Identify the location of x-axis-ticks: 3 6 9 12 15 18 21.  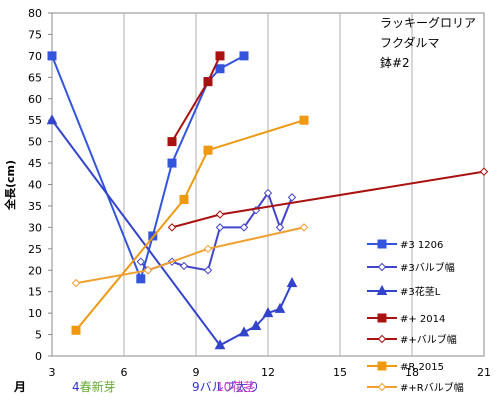
(270, 372).